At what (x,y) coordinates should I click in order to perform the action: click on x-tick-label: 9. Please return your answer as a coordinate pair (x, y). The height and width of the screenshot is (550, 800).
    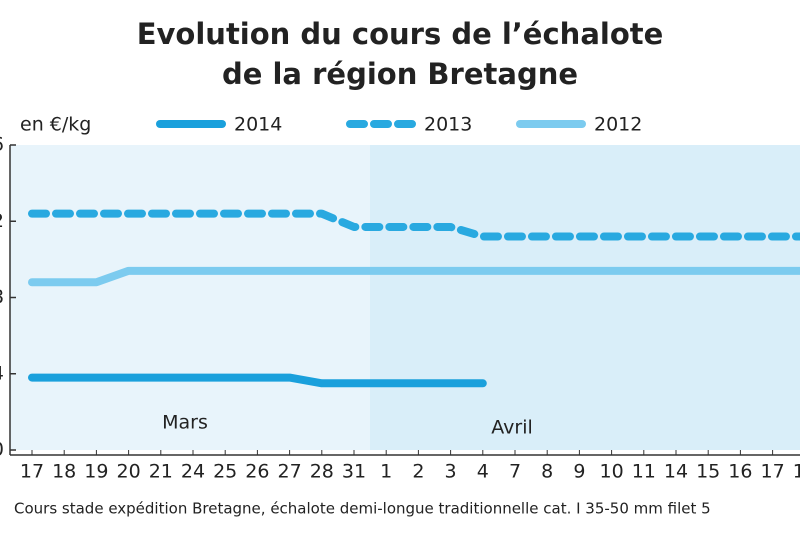
    Looking at the image, I should click on (579, 472).